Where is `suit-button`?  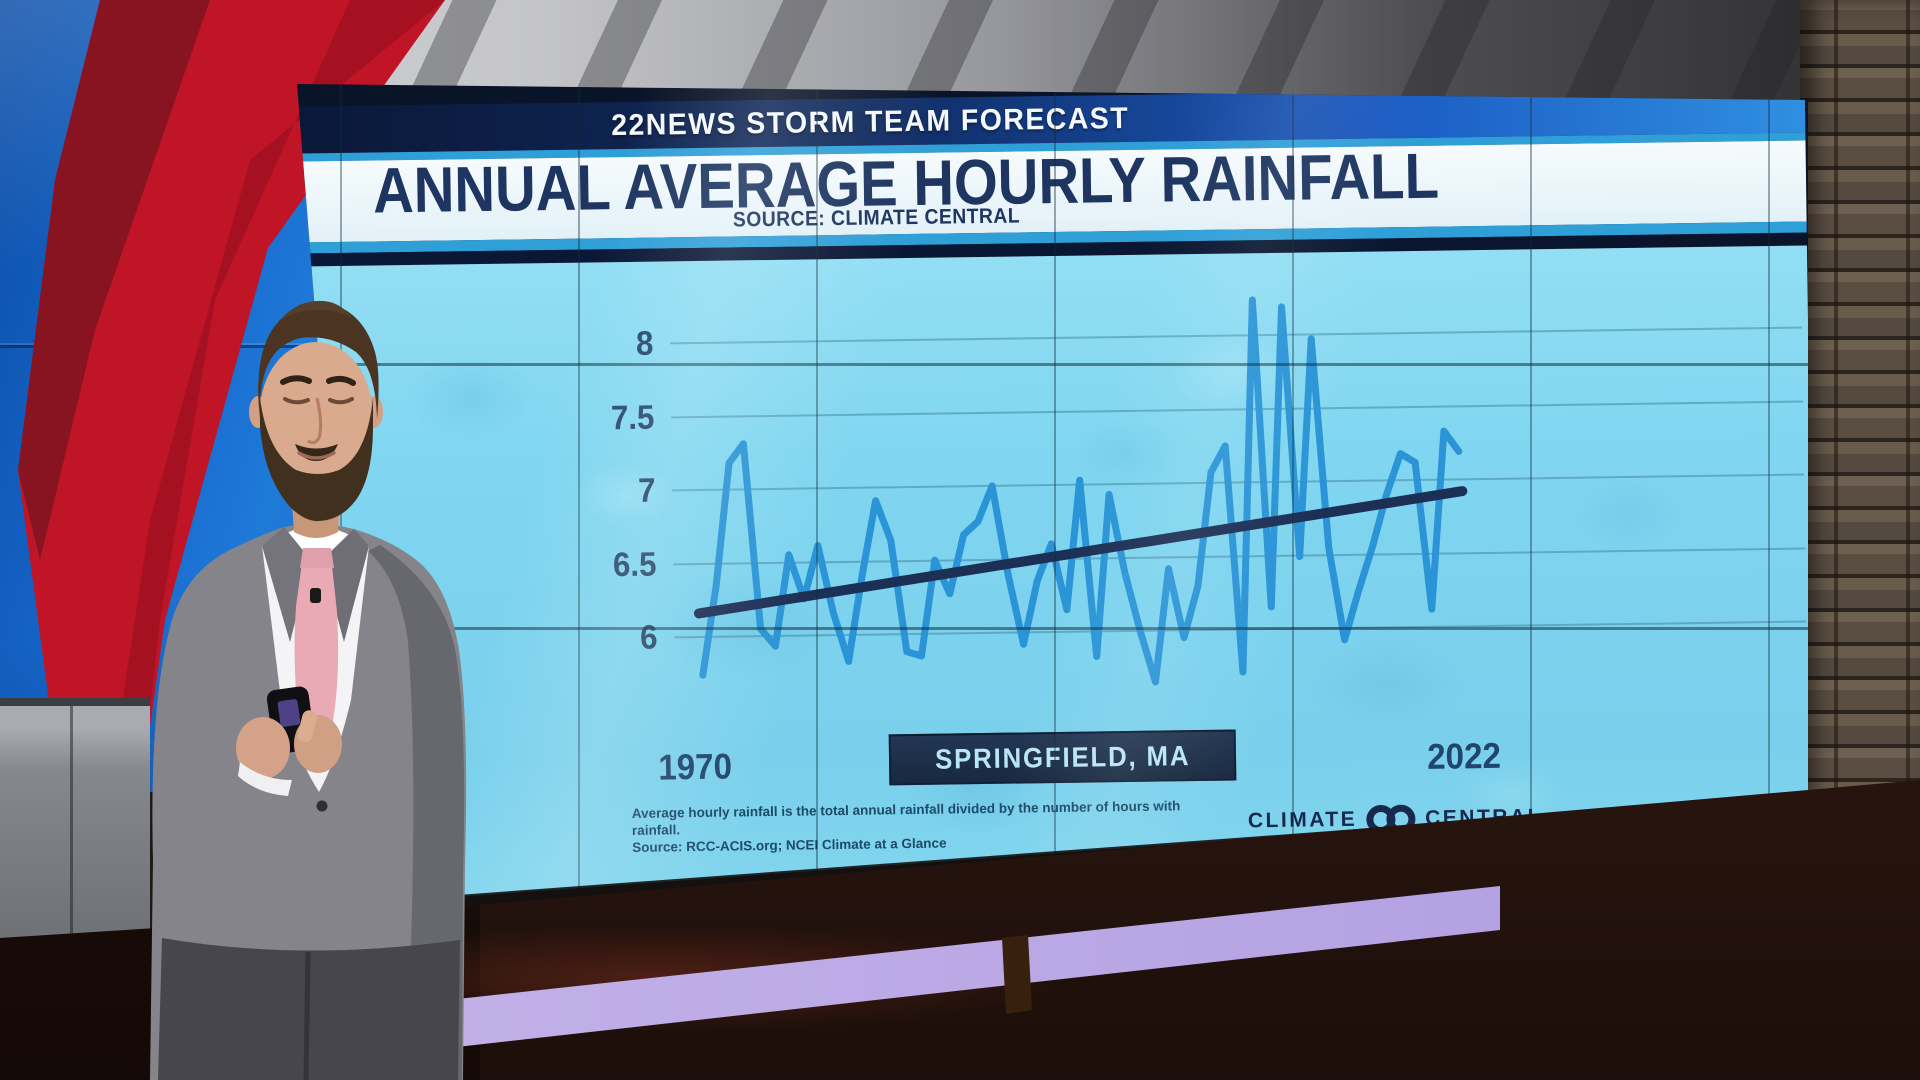
suit-button is located at coordinates (322, 806).